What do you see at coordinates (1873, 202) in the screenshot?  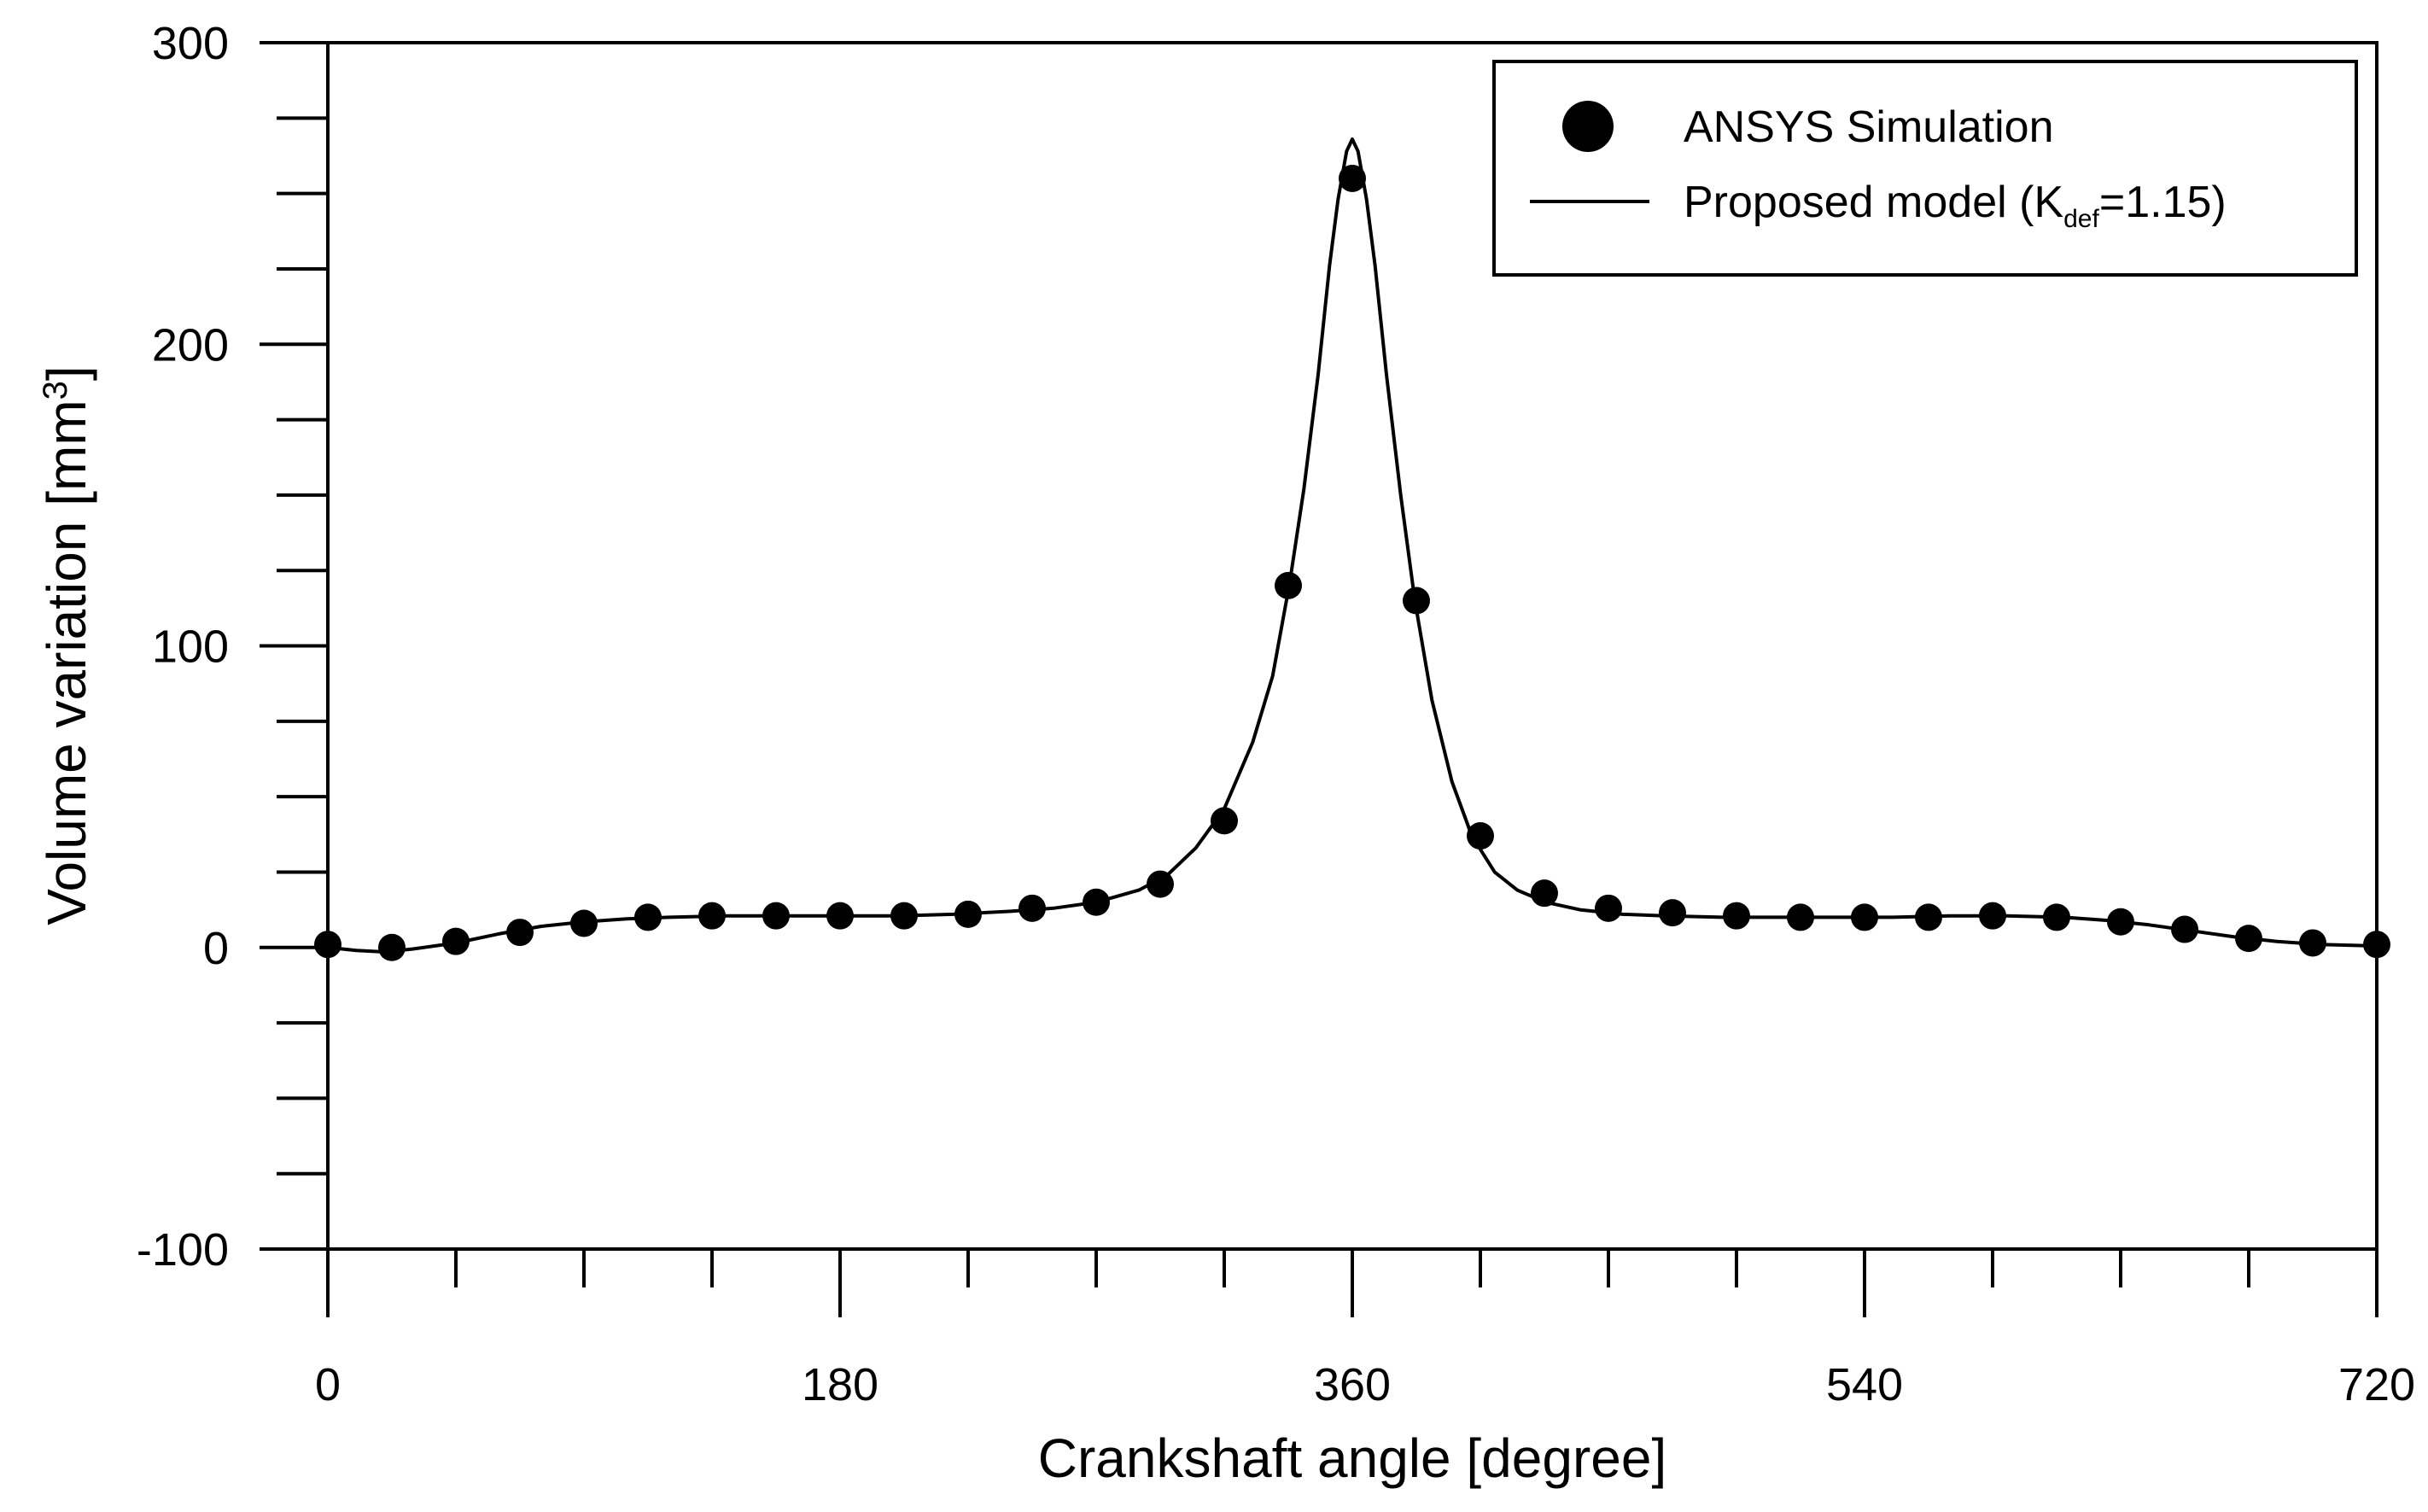 I see `legend-label-model-main: Proposed model (K` at bounding box center [1873, 202].